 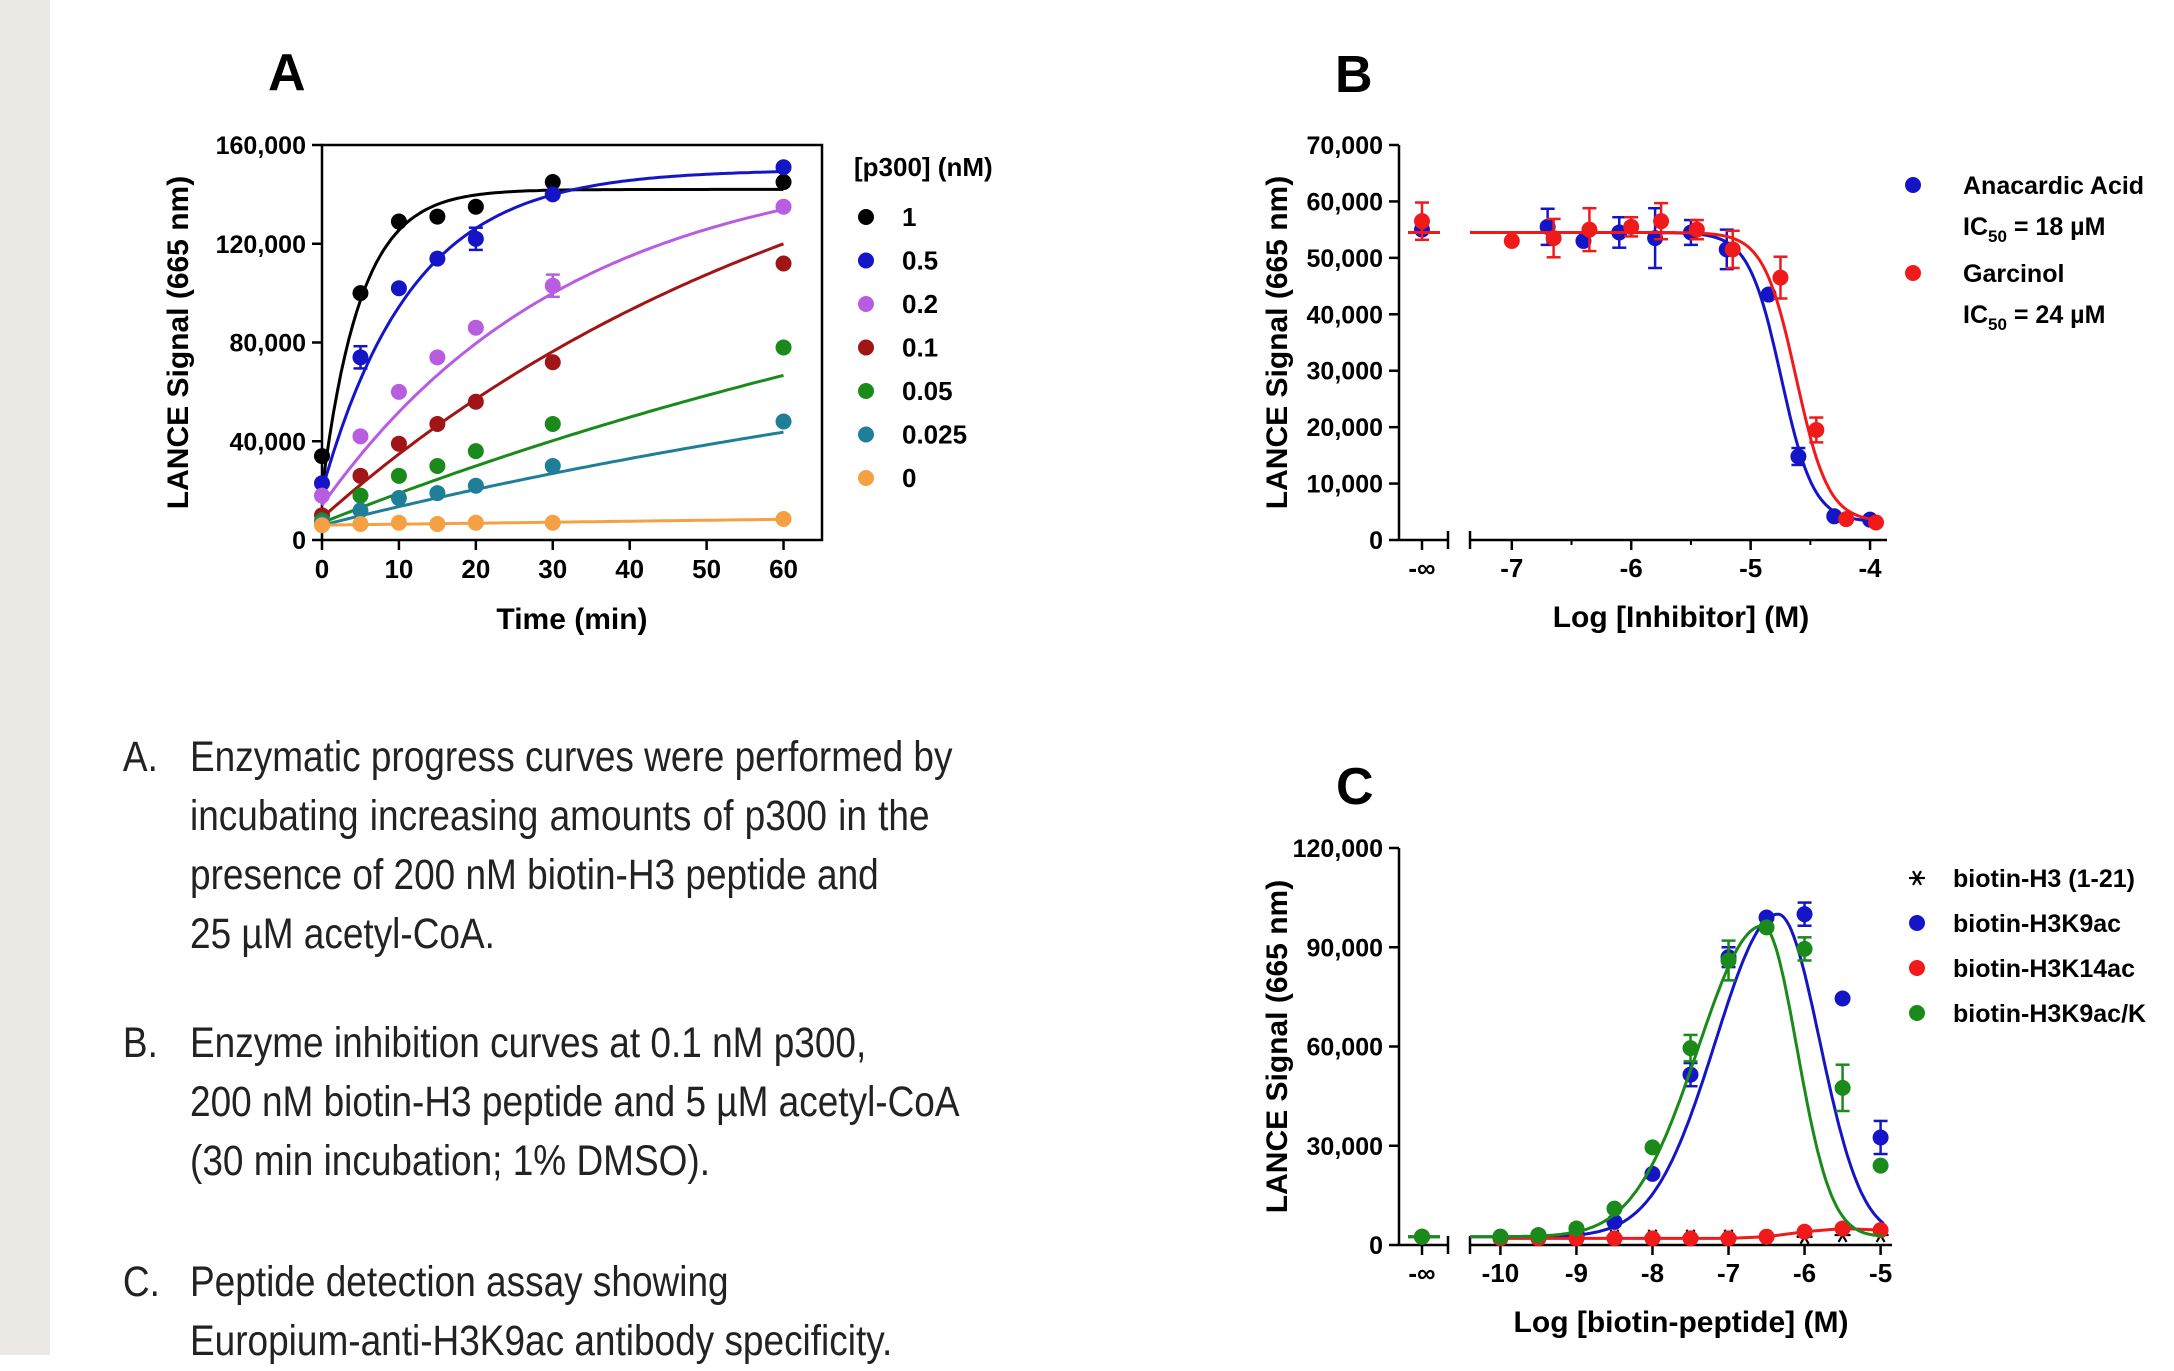 I want to click on chart-b-ytick-label: 70,000, so click(x=1345, y=146).